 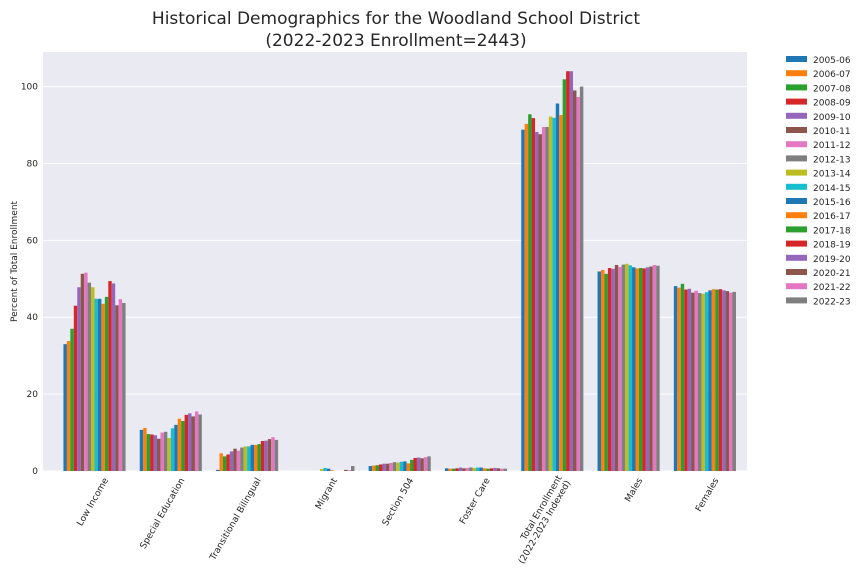 I want to click on legend-label: 2013-14, so click(x=832, y=175).